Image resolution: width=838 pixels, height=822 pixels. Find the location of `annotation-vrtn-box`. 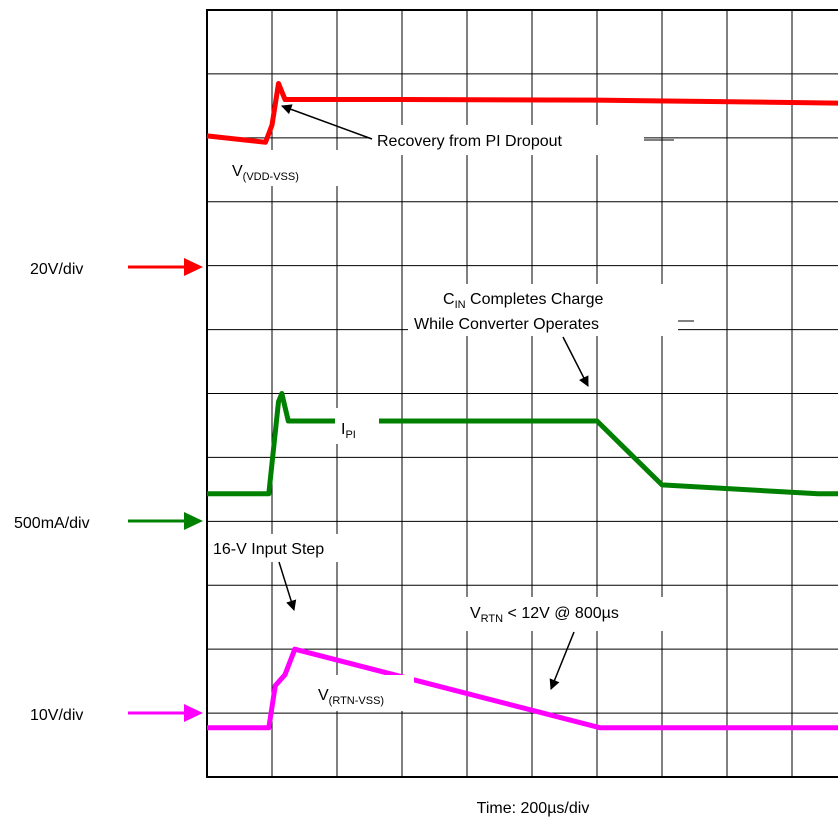

annotation-vrtn-box is located at coordinates (577, 614).